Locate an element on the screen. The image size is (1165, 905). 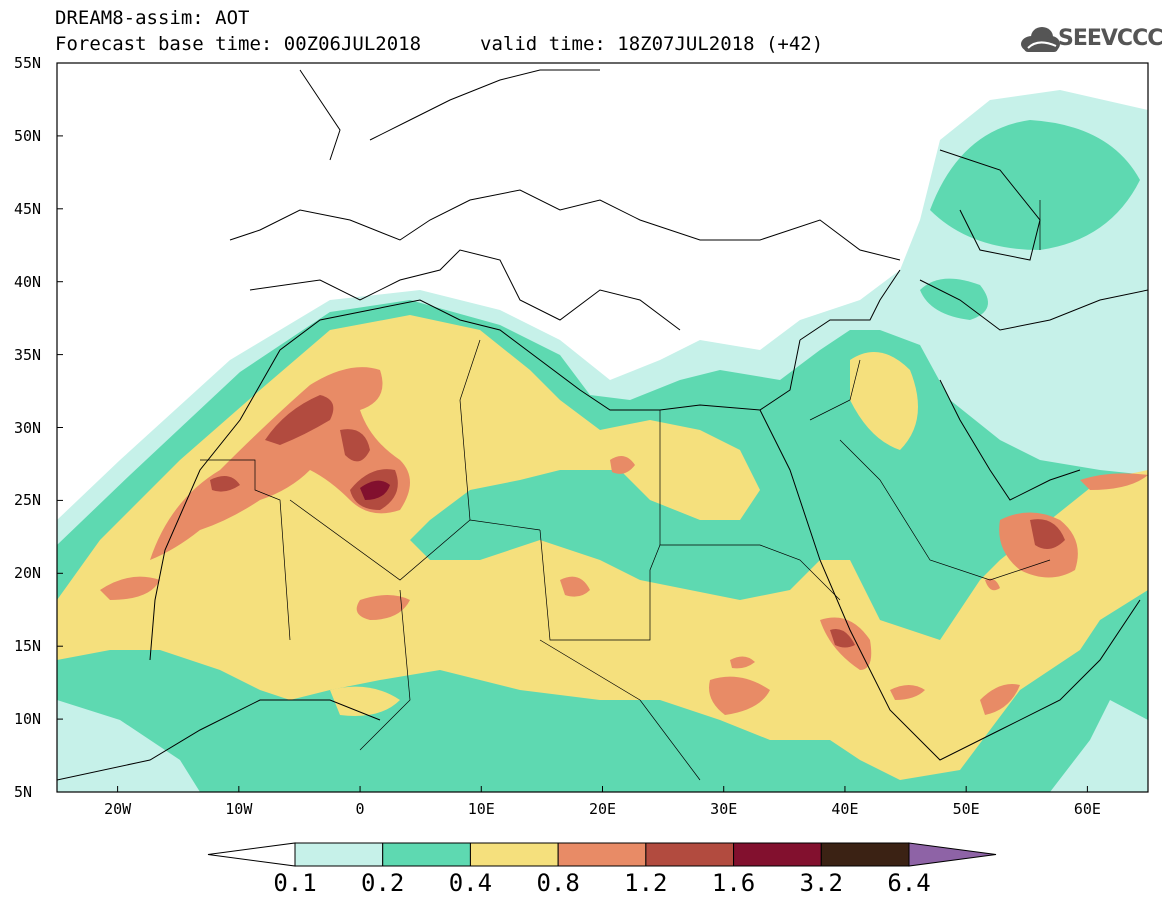
lat-label: 35N is located at coordinates (28, 354).